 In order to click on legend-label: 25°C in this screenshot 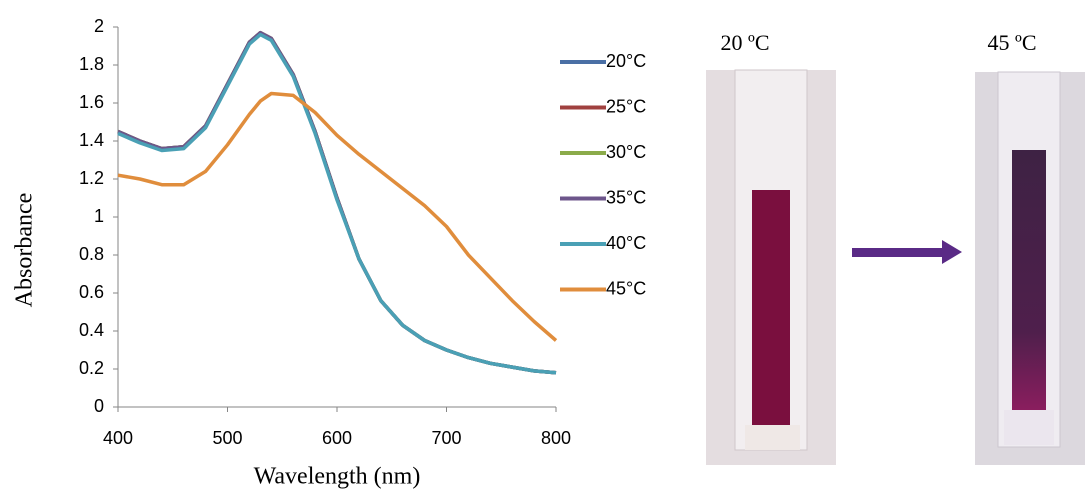, I will do `click(626, 106)`.